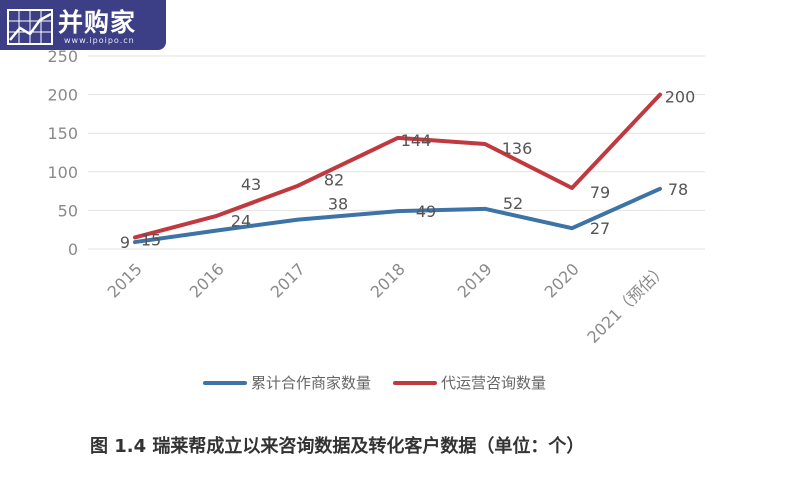  What do you see at coordinates (62, 95) in the screenshot?
I see `y-tick-label: 200` at bounding box center [62, 95].